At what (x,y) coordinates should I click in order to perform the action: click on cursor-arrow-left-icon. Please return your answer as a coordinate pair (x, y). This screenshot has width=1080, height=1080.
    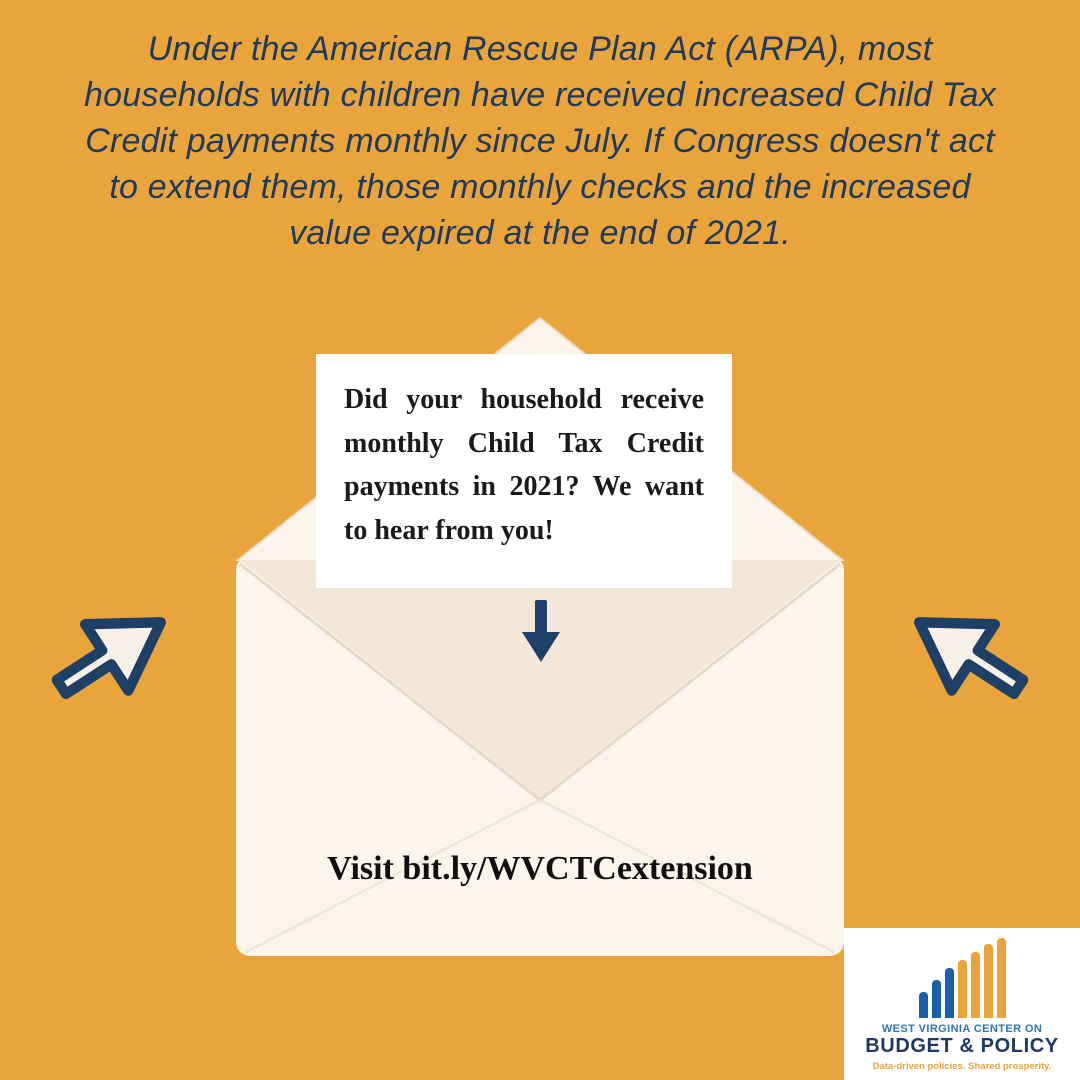
    Looking at the image, I should click on (112, 654).